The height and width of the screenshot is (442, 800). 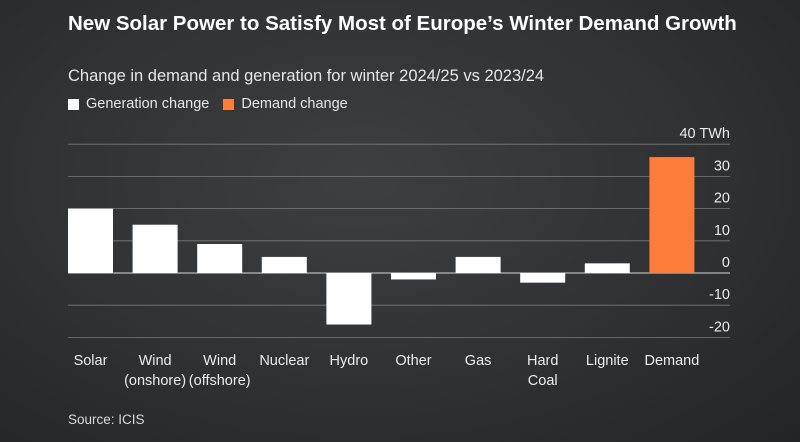 I want to click on bar-nuclear, so click(x=284, y=264).